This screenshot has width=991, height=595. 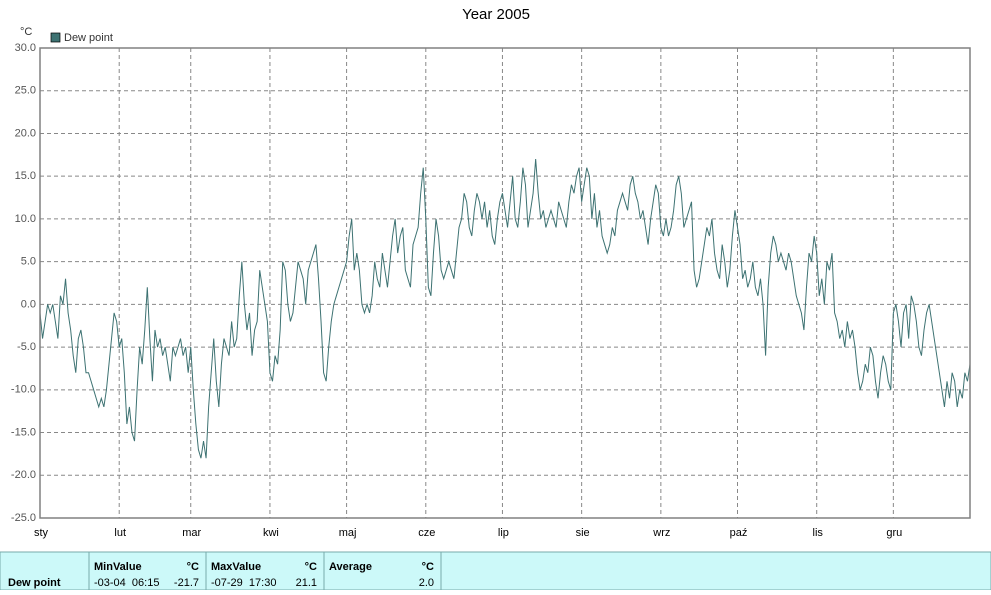 What do you see at coordinates (88, 38) in the screenshot?
I see `legend-label: Dew point` at bounding box center [88, 38].